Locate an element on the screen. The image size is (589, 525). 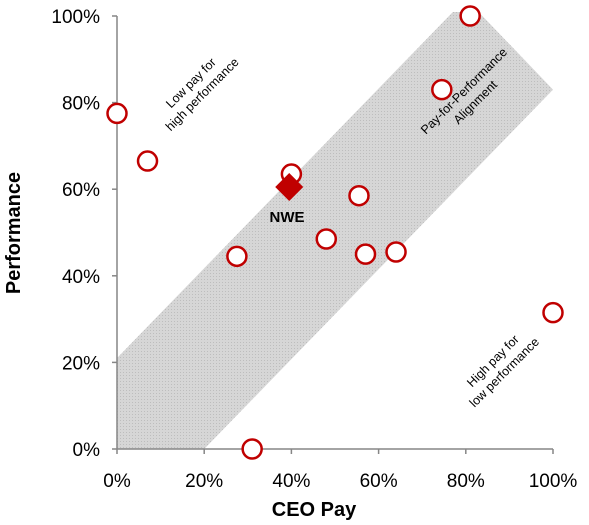
x-tick-label: 80% is located at coordinates (466, 481).